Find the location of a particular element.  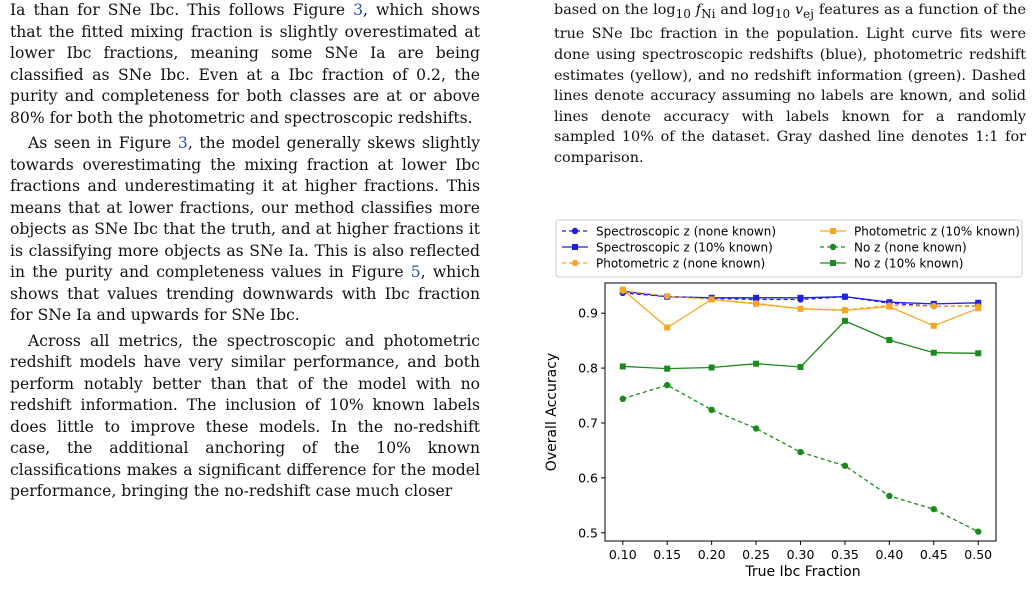

legend-label: Spectroscopic z (none known) is located at coordinates (686, 232).